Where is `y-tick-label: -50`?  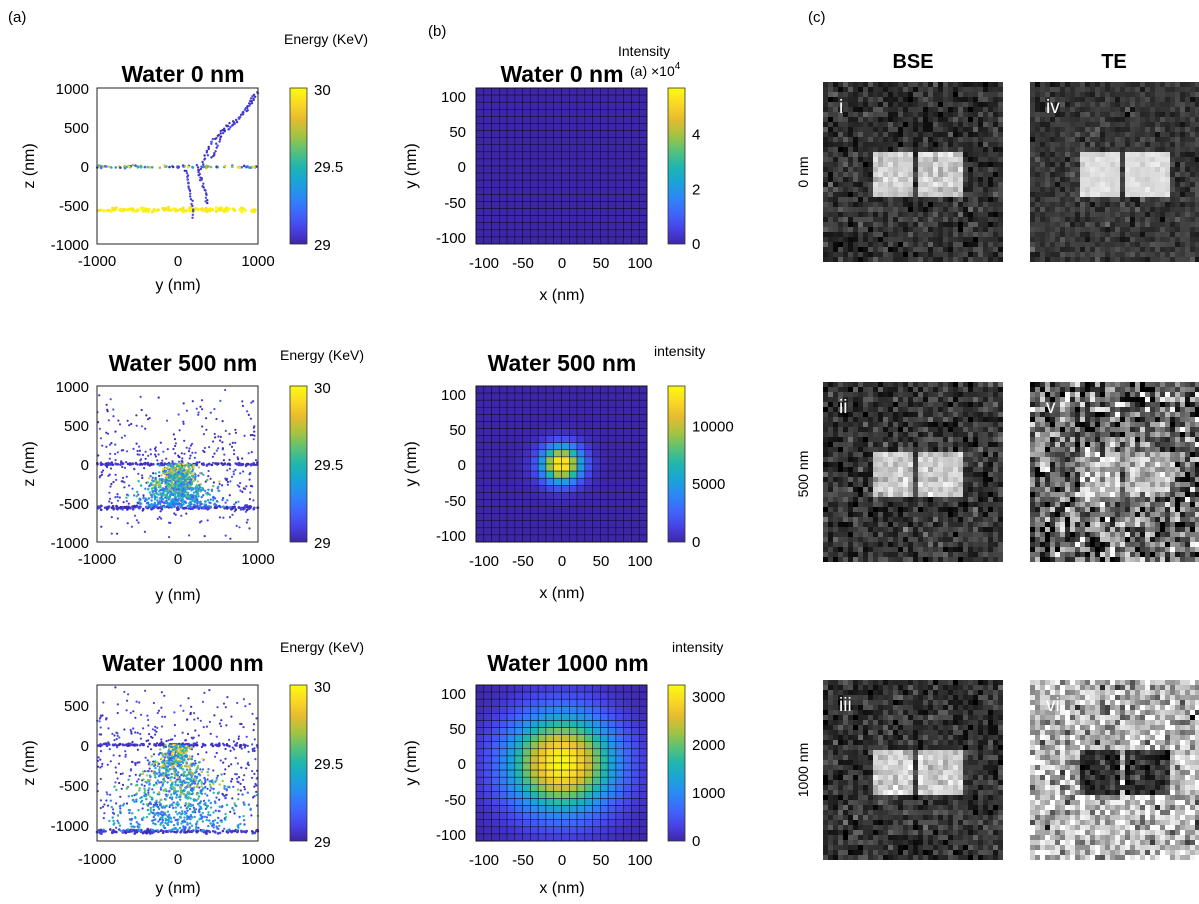
y-tick-label: -50 is located at coordinates (455, 203).